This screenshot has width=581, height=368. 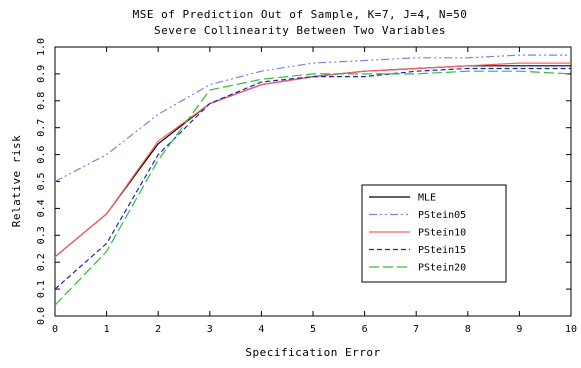 I want to click on legend-label-mle: MLE, so click(x=427, y=198).